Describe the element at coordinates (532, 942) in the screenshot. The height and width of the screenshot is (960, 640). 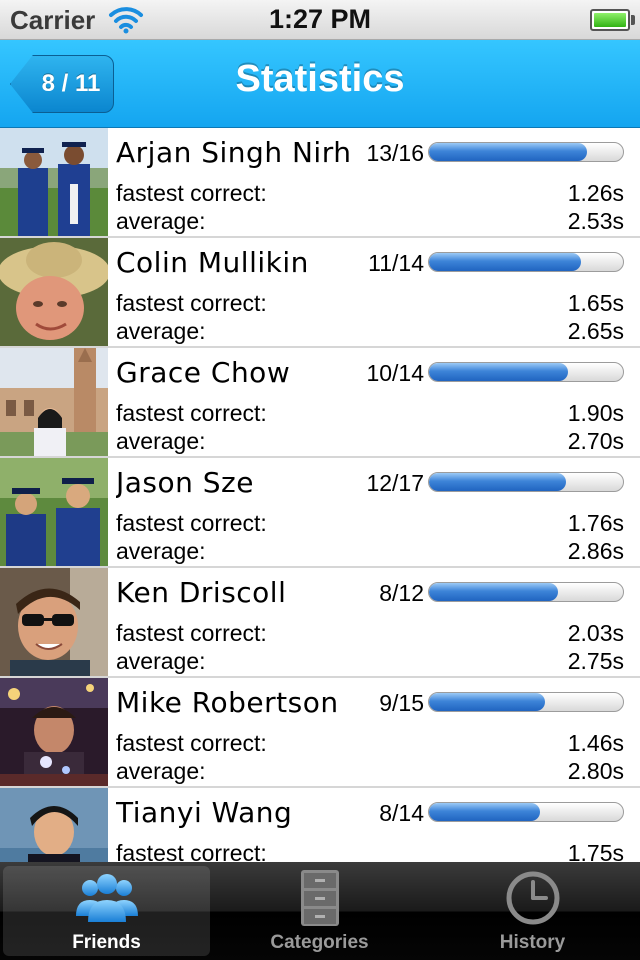
I see `tab-label: History` at that location.